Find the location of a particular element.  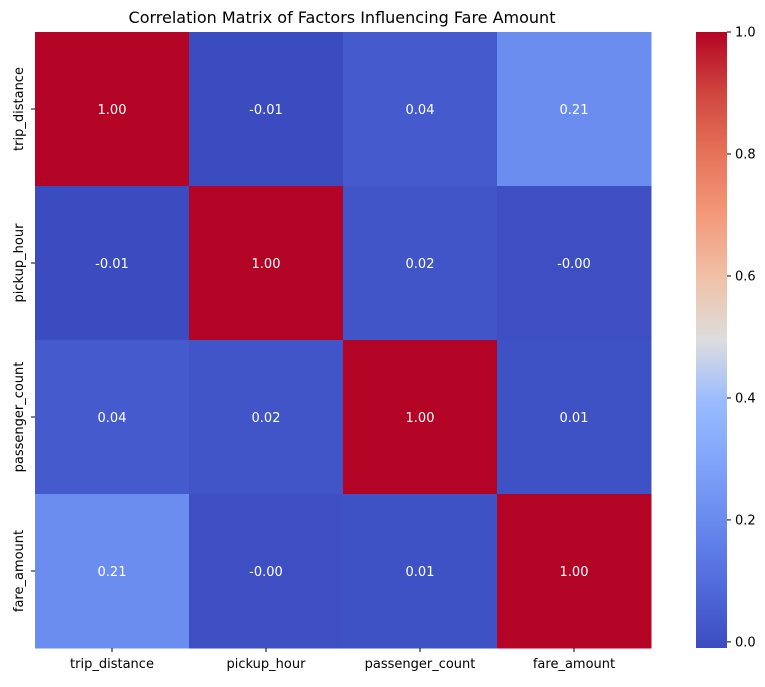

cell-label-0-0: 1.00 is located at coordinates (112, 110).